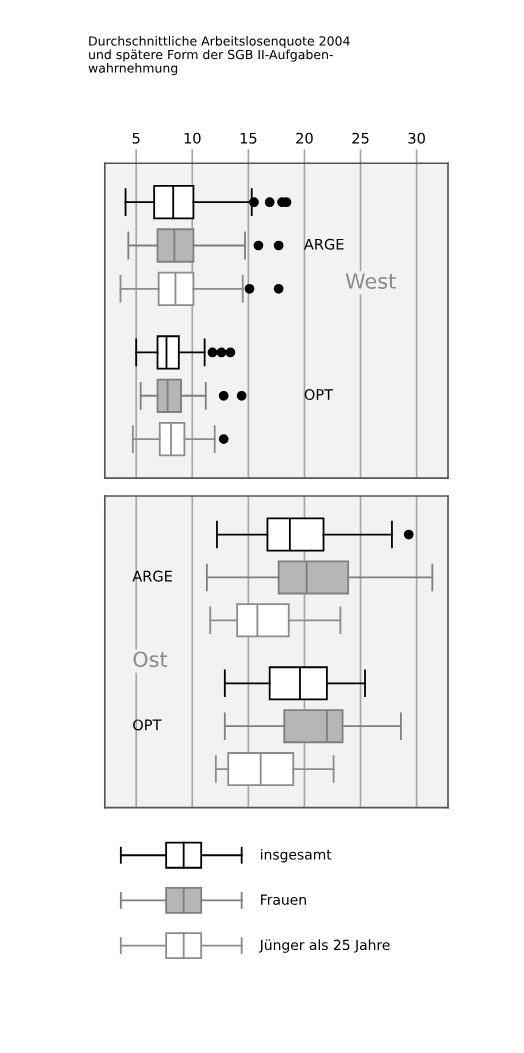 The image size is (524, 1053). I want to click on legend-label: Frauen, so click(283, 899).